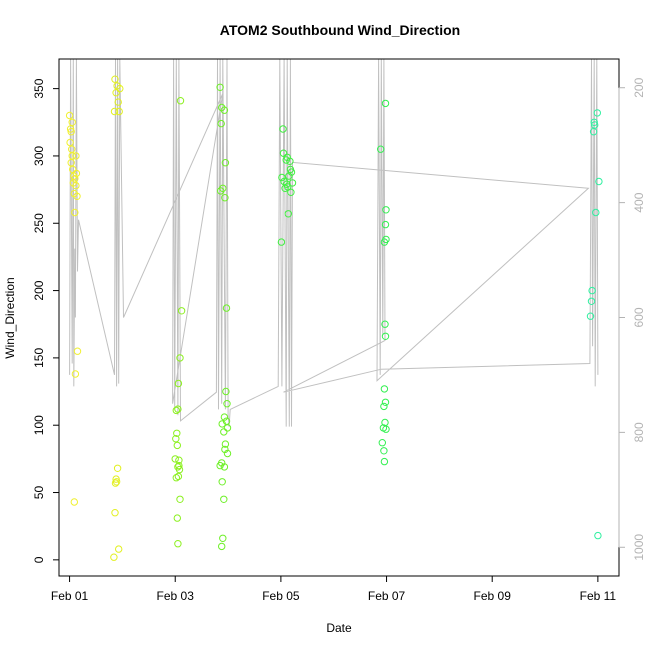  Describe the element at coordinates (281, 596) in the screenshot. I see `x-tick-label: Feb 05` at that location.